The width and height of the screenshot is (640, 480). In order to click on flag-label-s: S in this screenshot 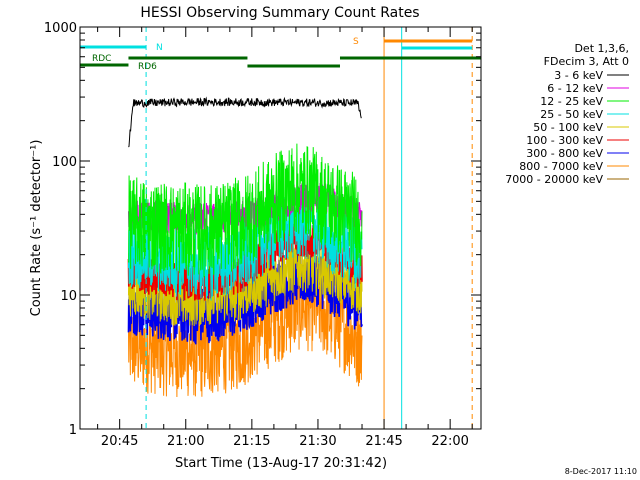, I will do `click(356, 42)`.